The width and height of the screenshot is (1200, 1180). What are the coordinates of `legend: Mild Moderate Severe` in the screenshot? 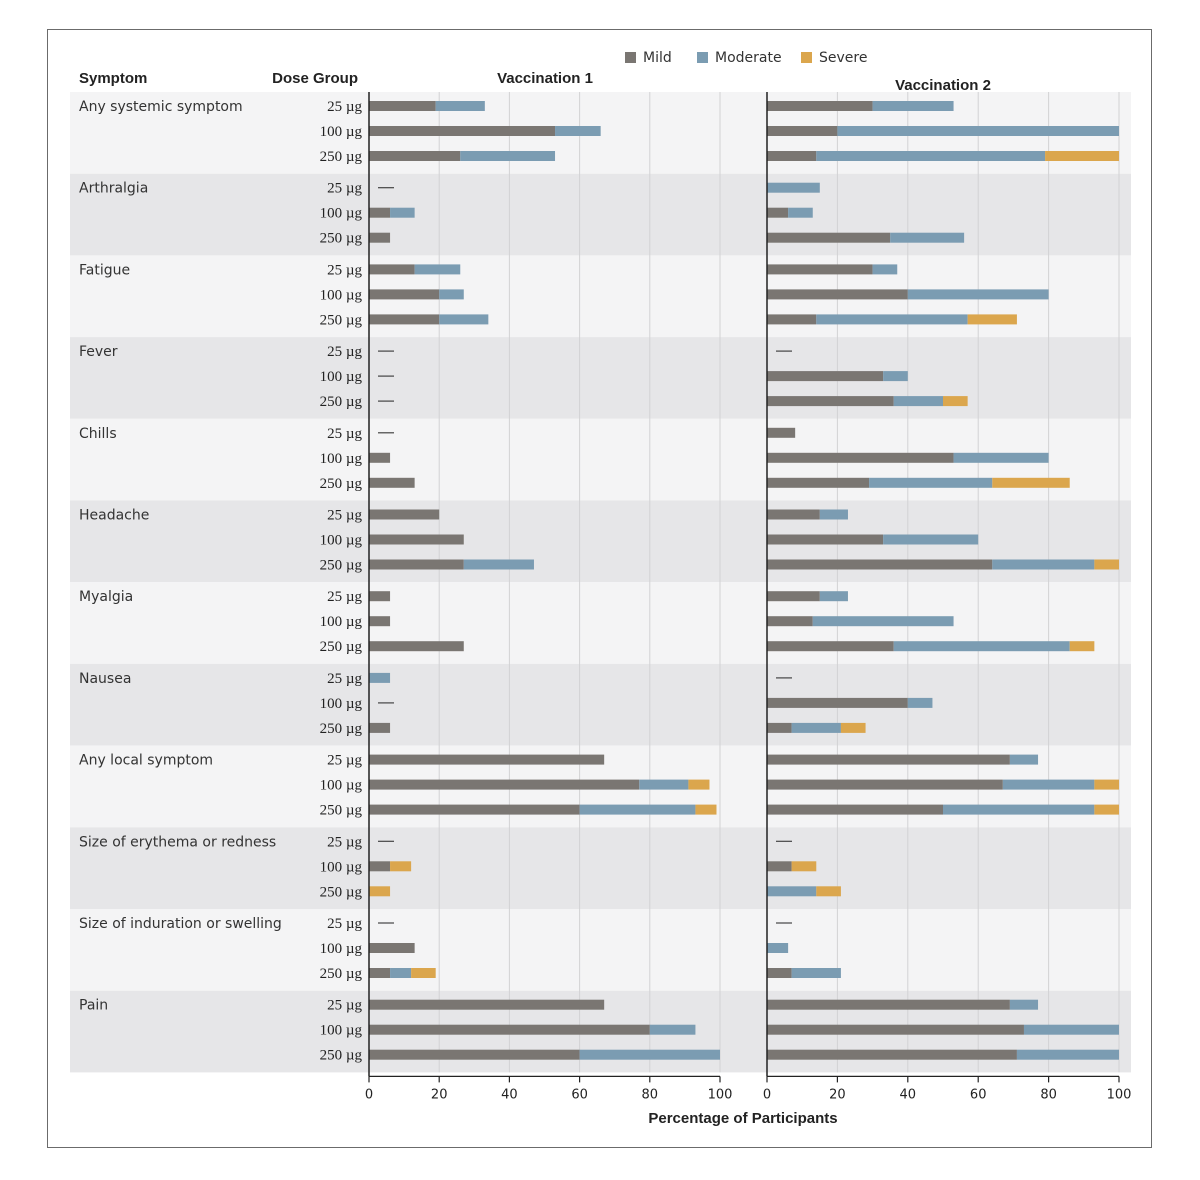 It's located at (746, 58).